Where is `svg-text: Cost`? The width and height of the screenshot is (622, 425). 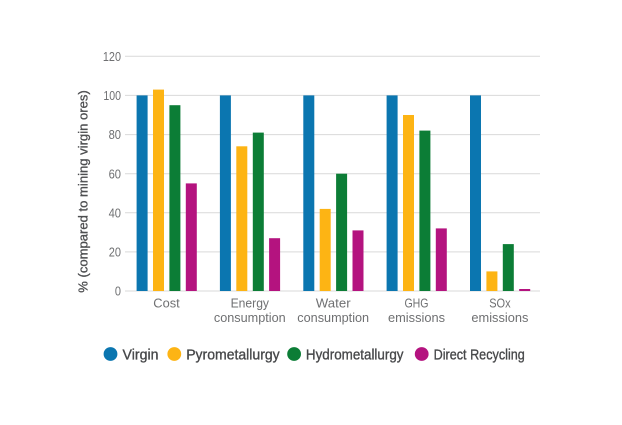 svg-text: Cost is located at coordinates (166, 302).